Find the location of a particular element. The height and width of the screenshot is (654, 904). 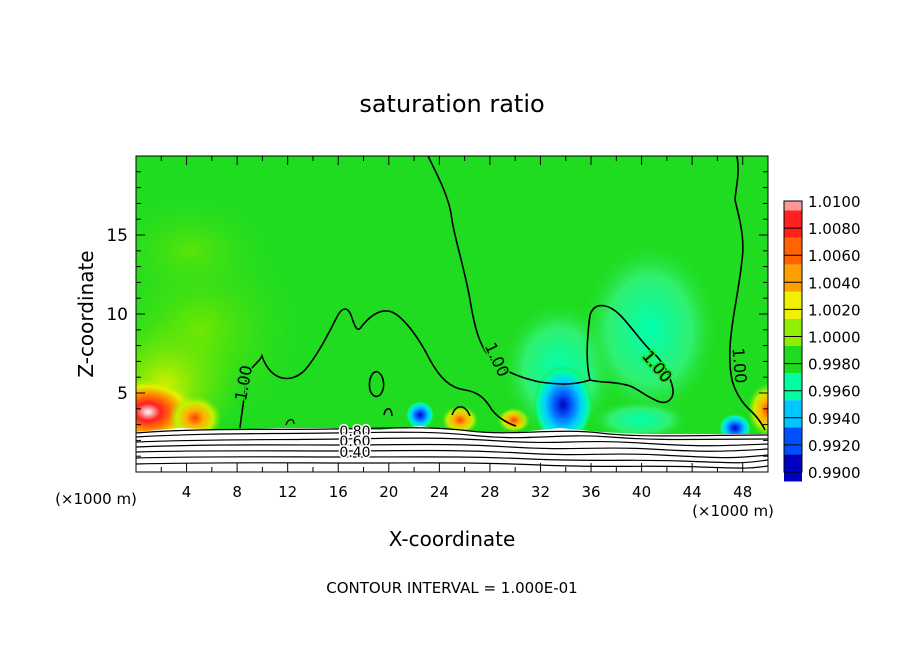

contour-label: 0.40 is located at coordinates (354, 453).